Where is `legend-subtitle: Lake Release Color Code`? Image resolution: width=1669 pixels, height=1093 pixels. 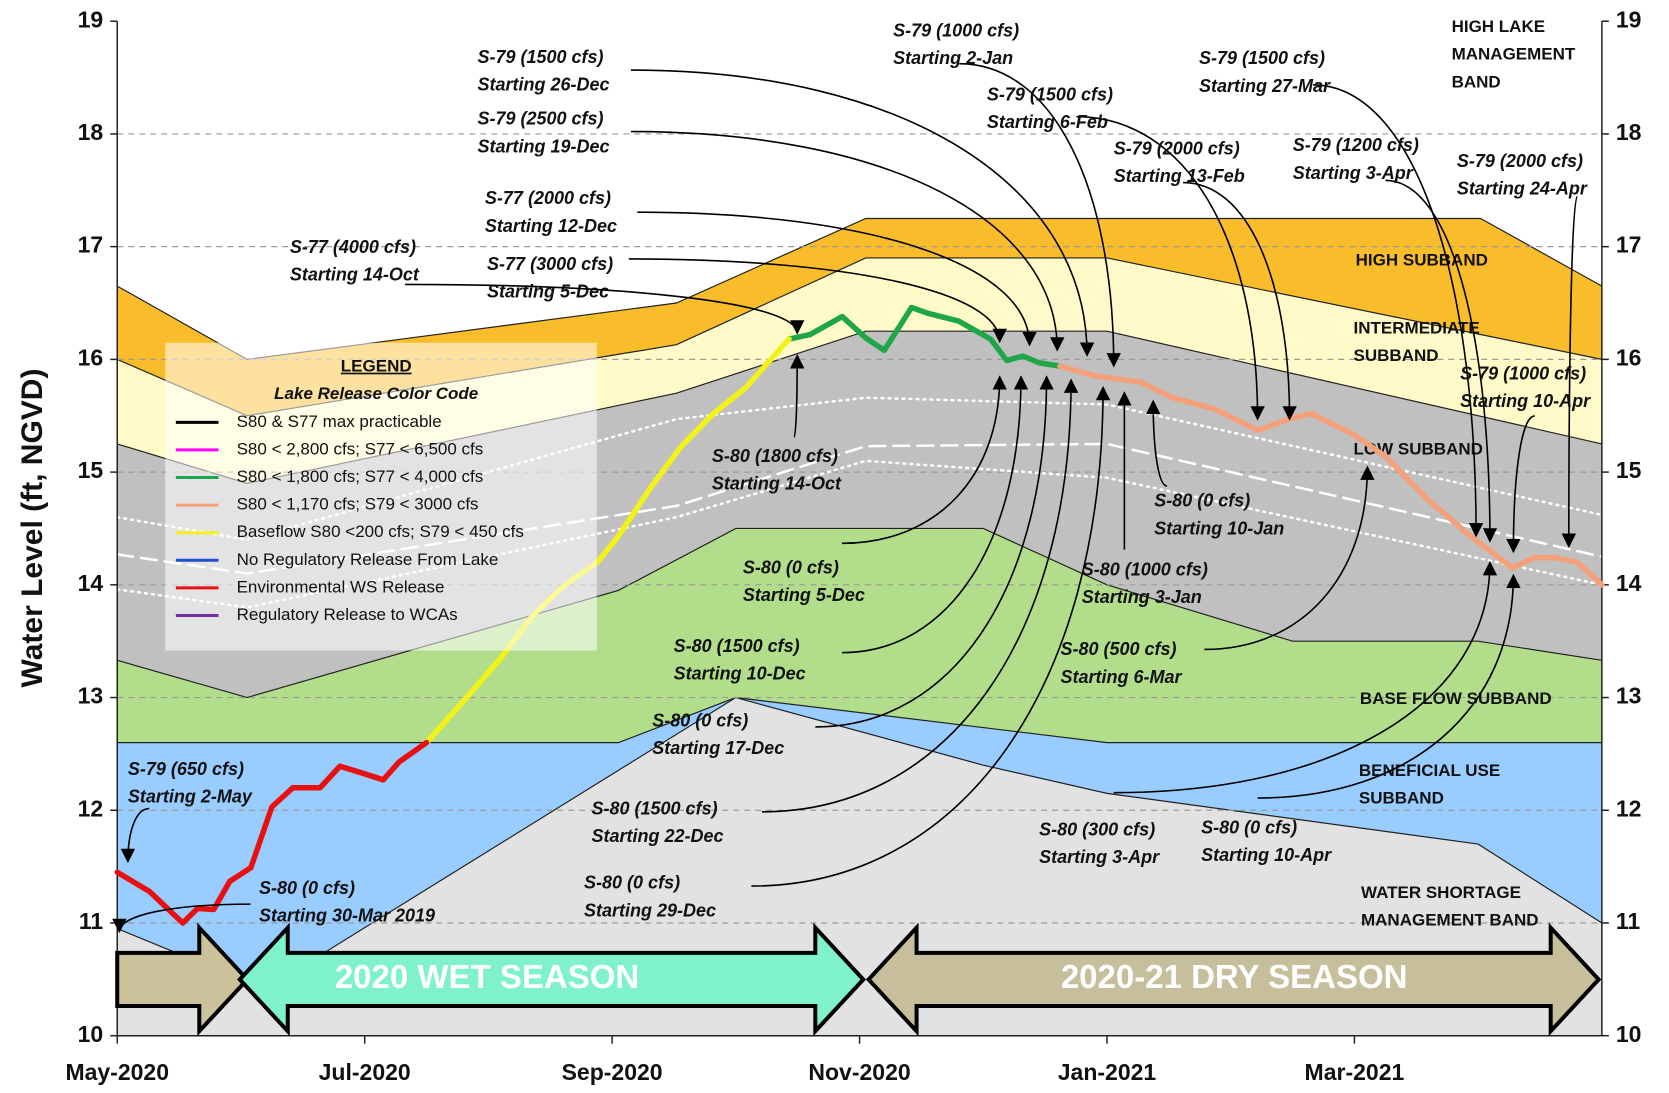
legend-subtitle: Lake Release Color Code is located at coordinates (376, 393).